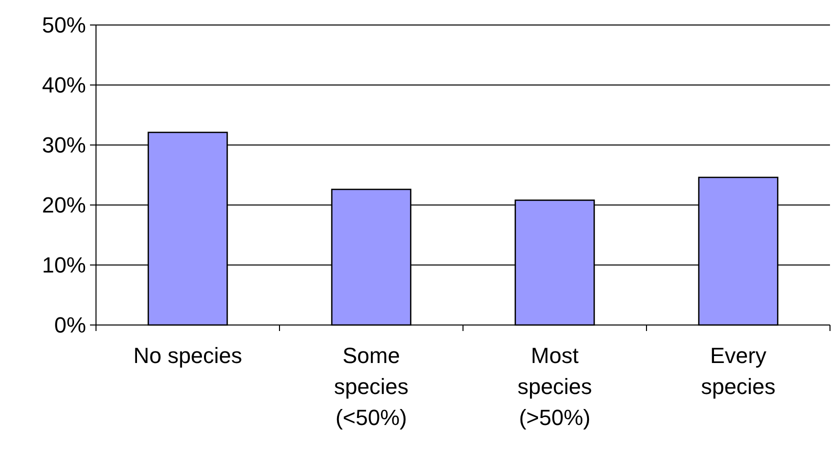 The image size is (837, 464). Describe the element at coordinates (371, 386) in the screenshot. I see `x-tick-label: Some species (<50%)` at that location.